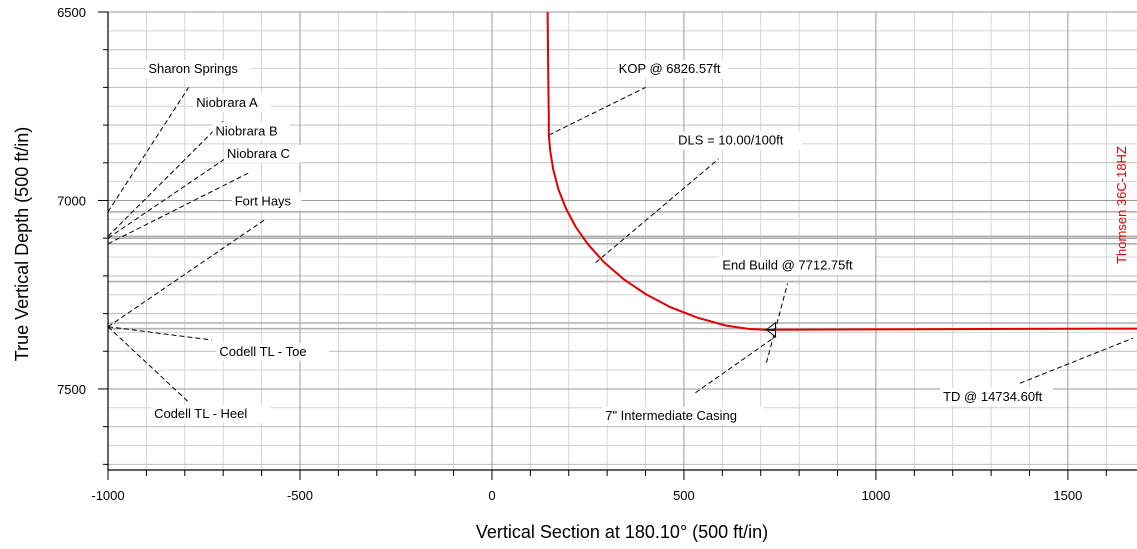 The width and height of the screenshot is (1137, 549). I want to click on x-tick-label: 0, so click(491, 495).